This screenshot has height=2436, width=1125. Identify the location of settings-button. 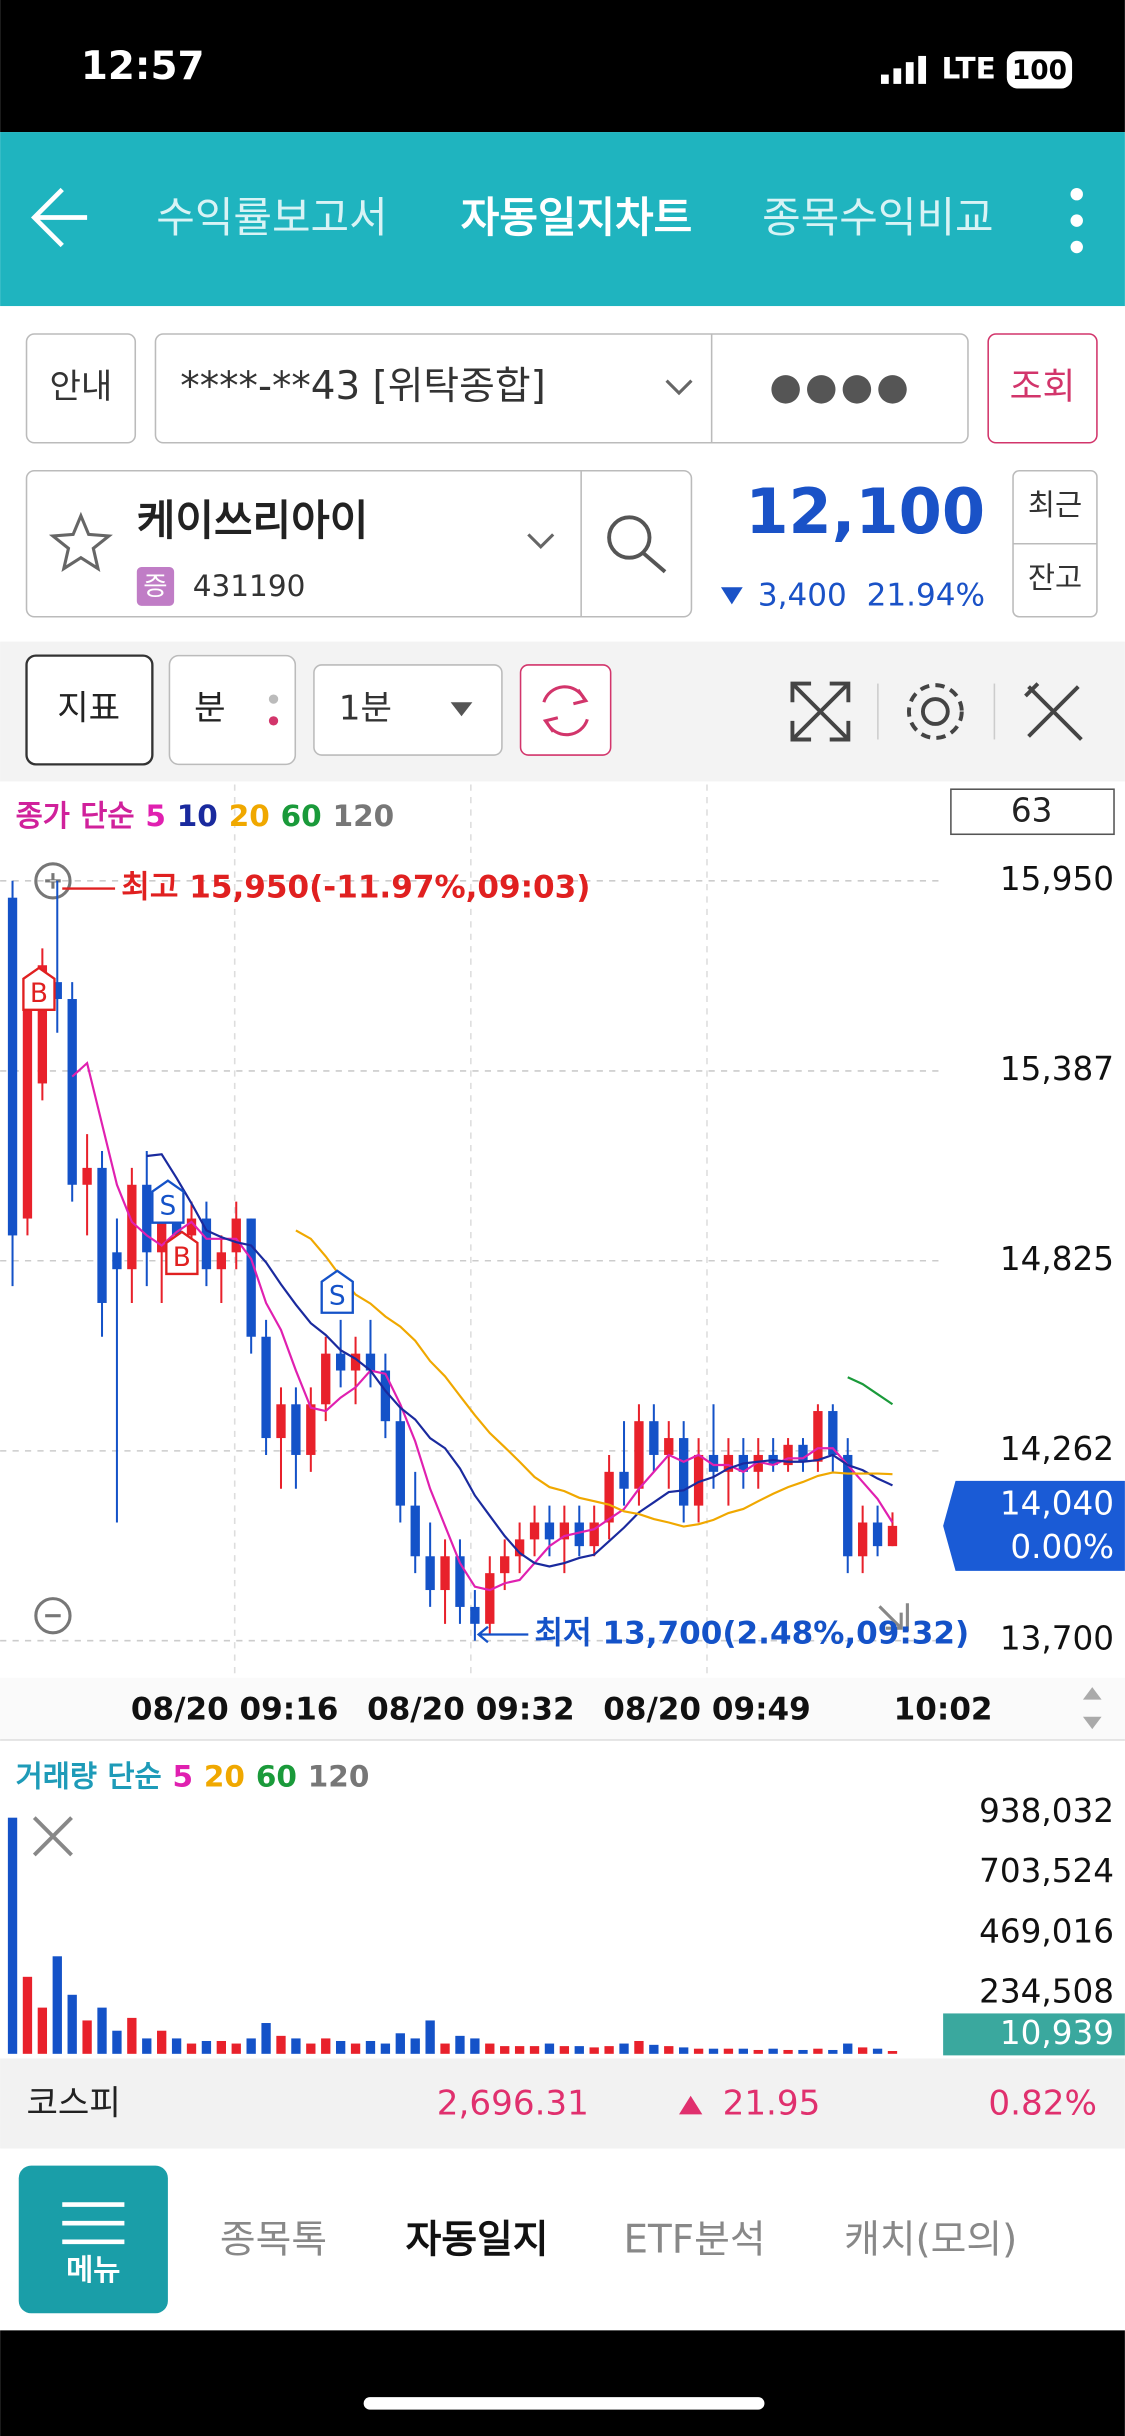
(935, 711).